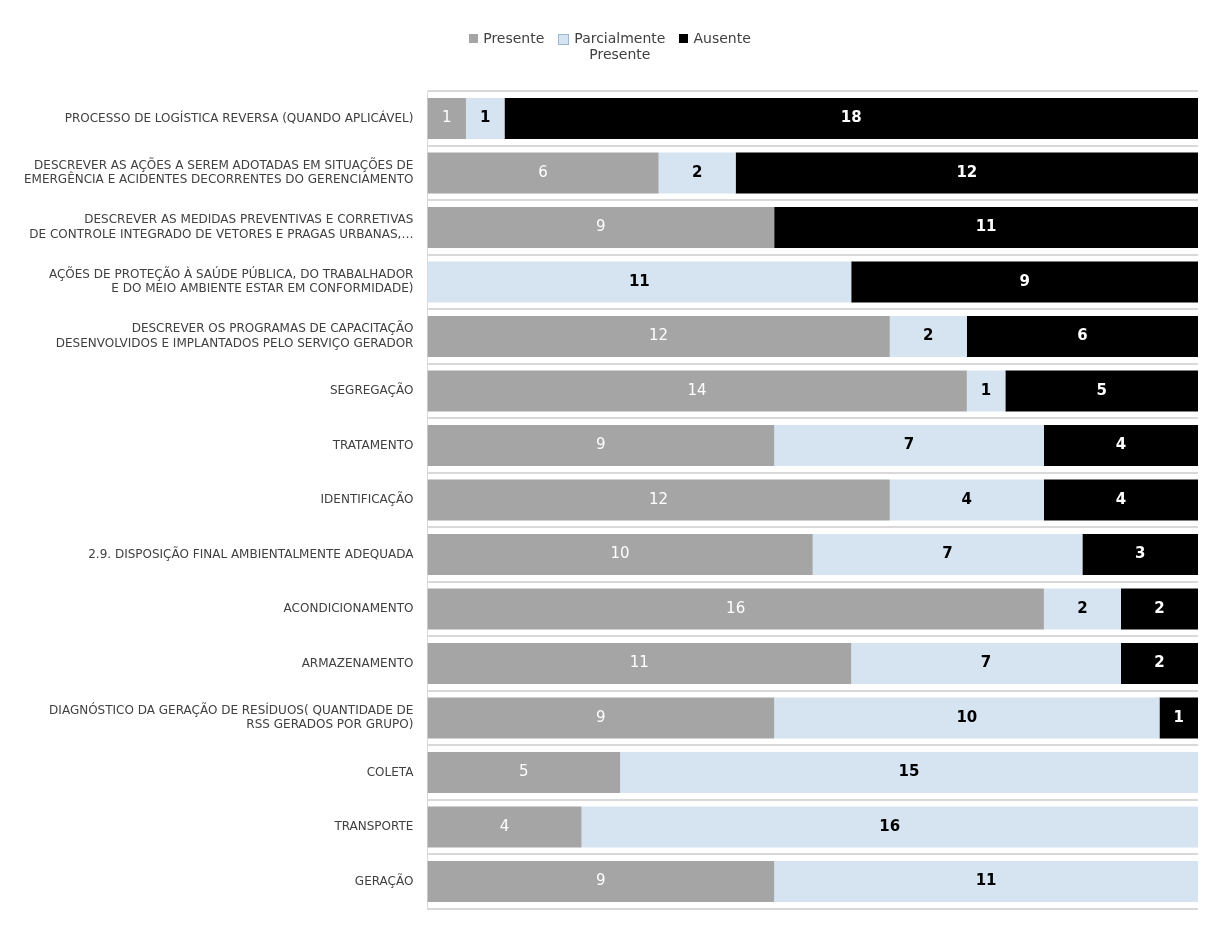 The image size is (1220, 933). What do you see at coordinates (390, 771) in the screenshot?
I see `y-tick-label: COLETA` at bounding box center [390, 771].